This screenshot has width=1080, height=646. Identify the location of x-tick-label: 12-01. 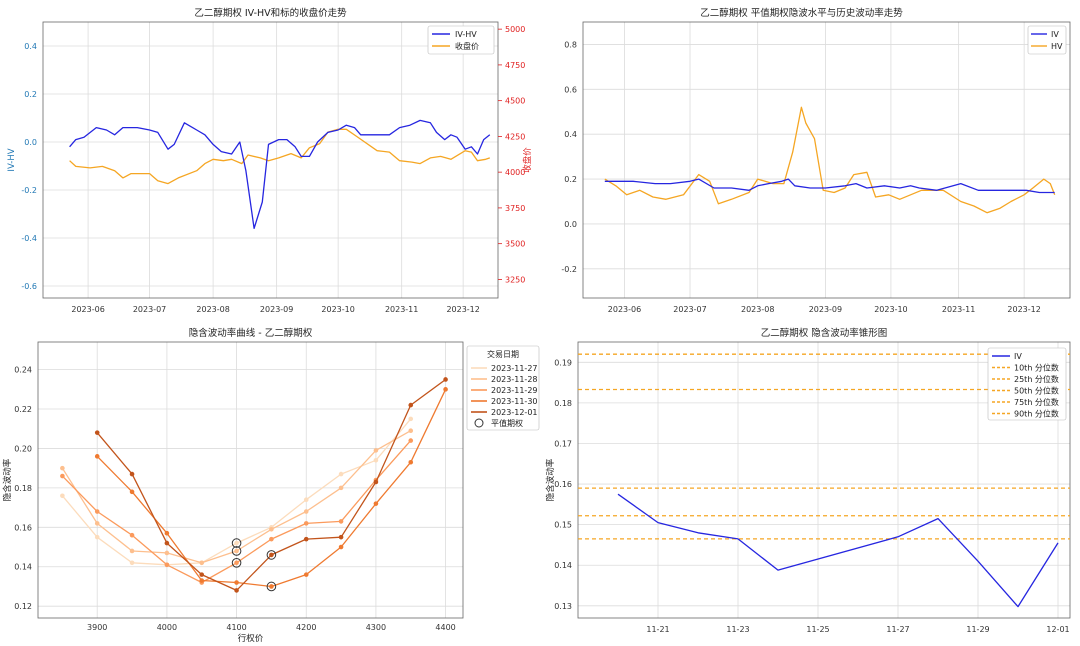
(1057, 629).